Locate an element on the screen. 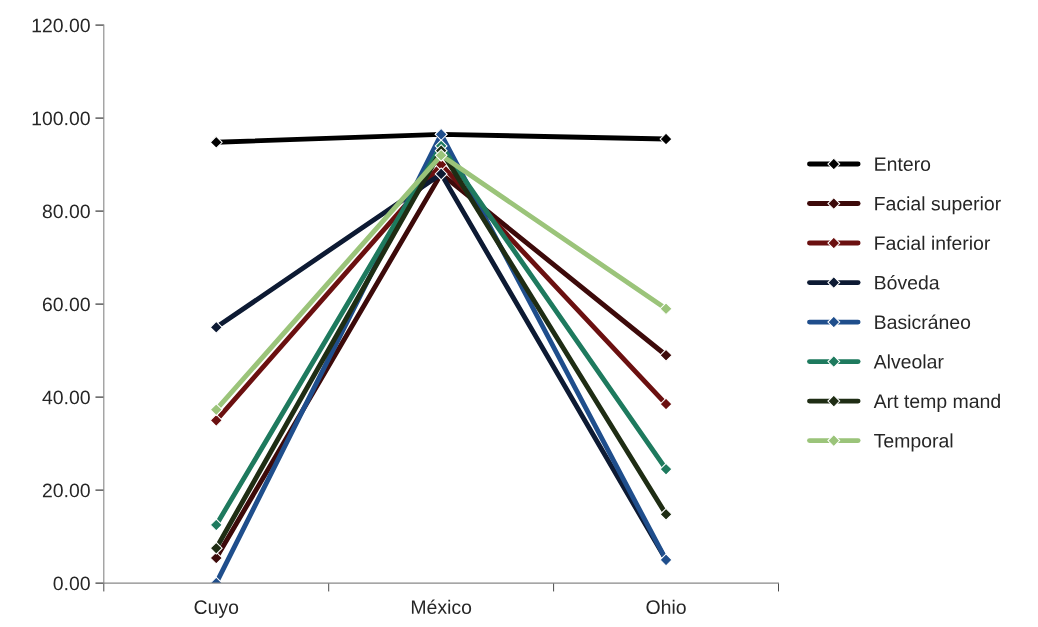 The image size is (1038, 627). legend-label: Bóveda is located at coordinates (907, 282).